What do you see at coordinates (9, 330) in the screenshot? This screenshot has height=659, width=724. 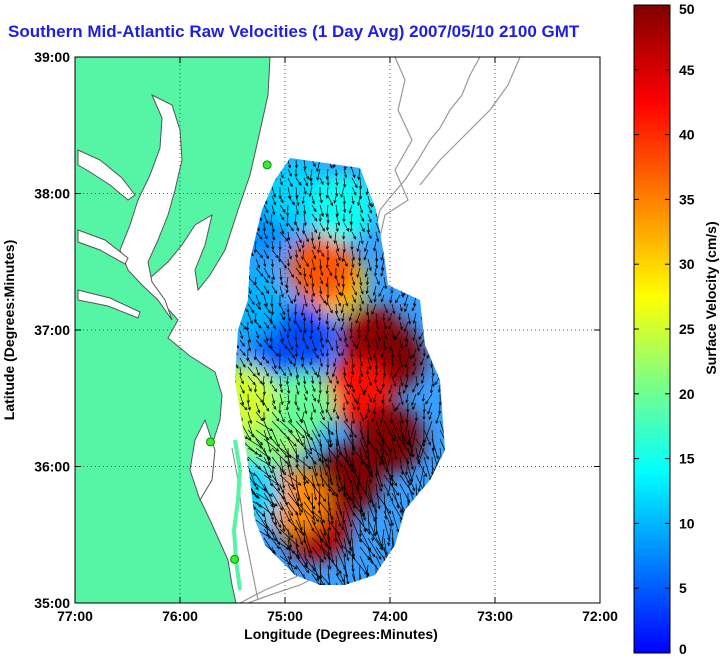 I see `y-axis-label: Latitude (Degrees:Minutes)` at bounding box center [9, 330].